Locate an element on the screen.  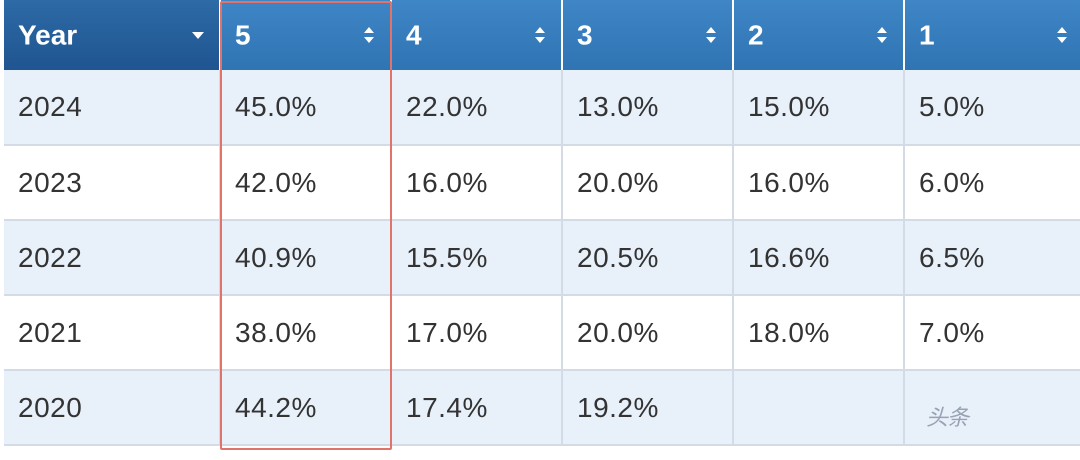
column-header-1: 1 is located at coordinates (992, 35).